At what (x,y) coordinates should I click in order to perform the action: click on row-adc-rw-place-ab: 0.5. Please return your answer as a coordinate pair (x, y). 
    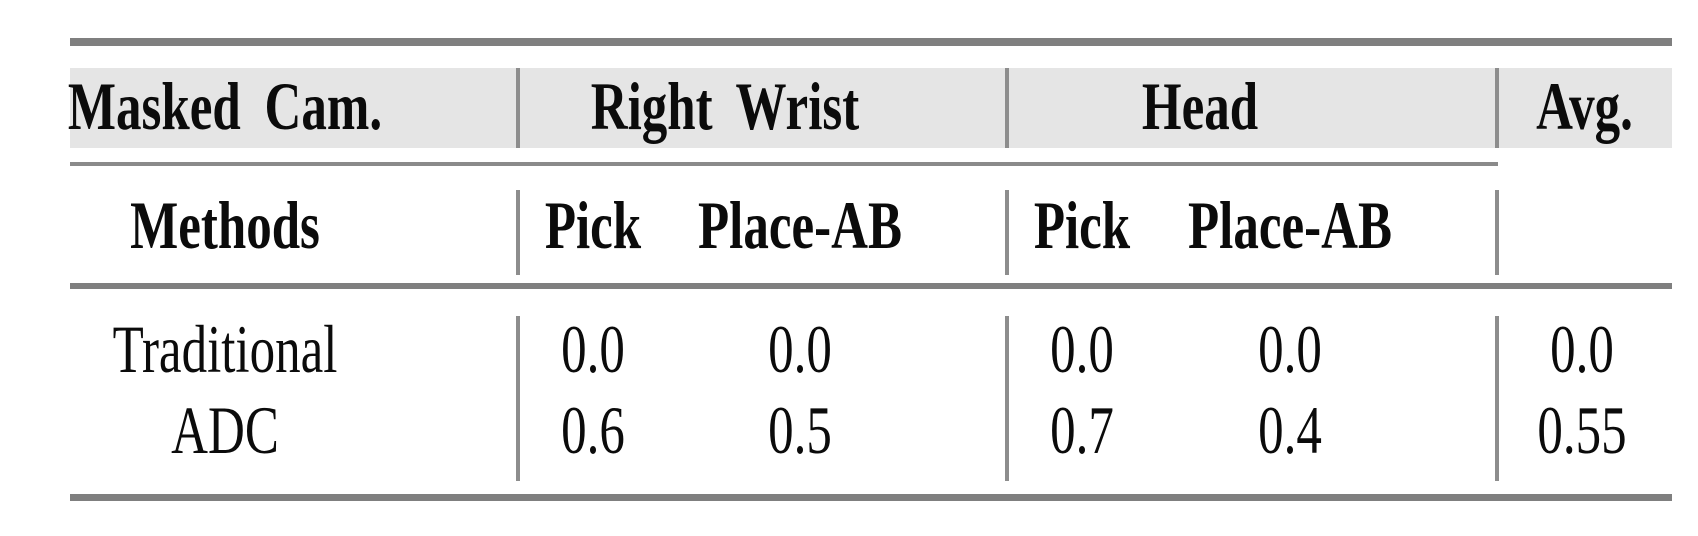
    Looking at the image, I should click on (800, 432).